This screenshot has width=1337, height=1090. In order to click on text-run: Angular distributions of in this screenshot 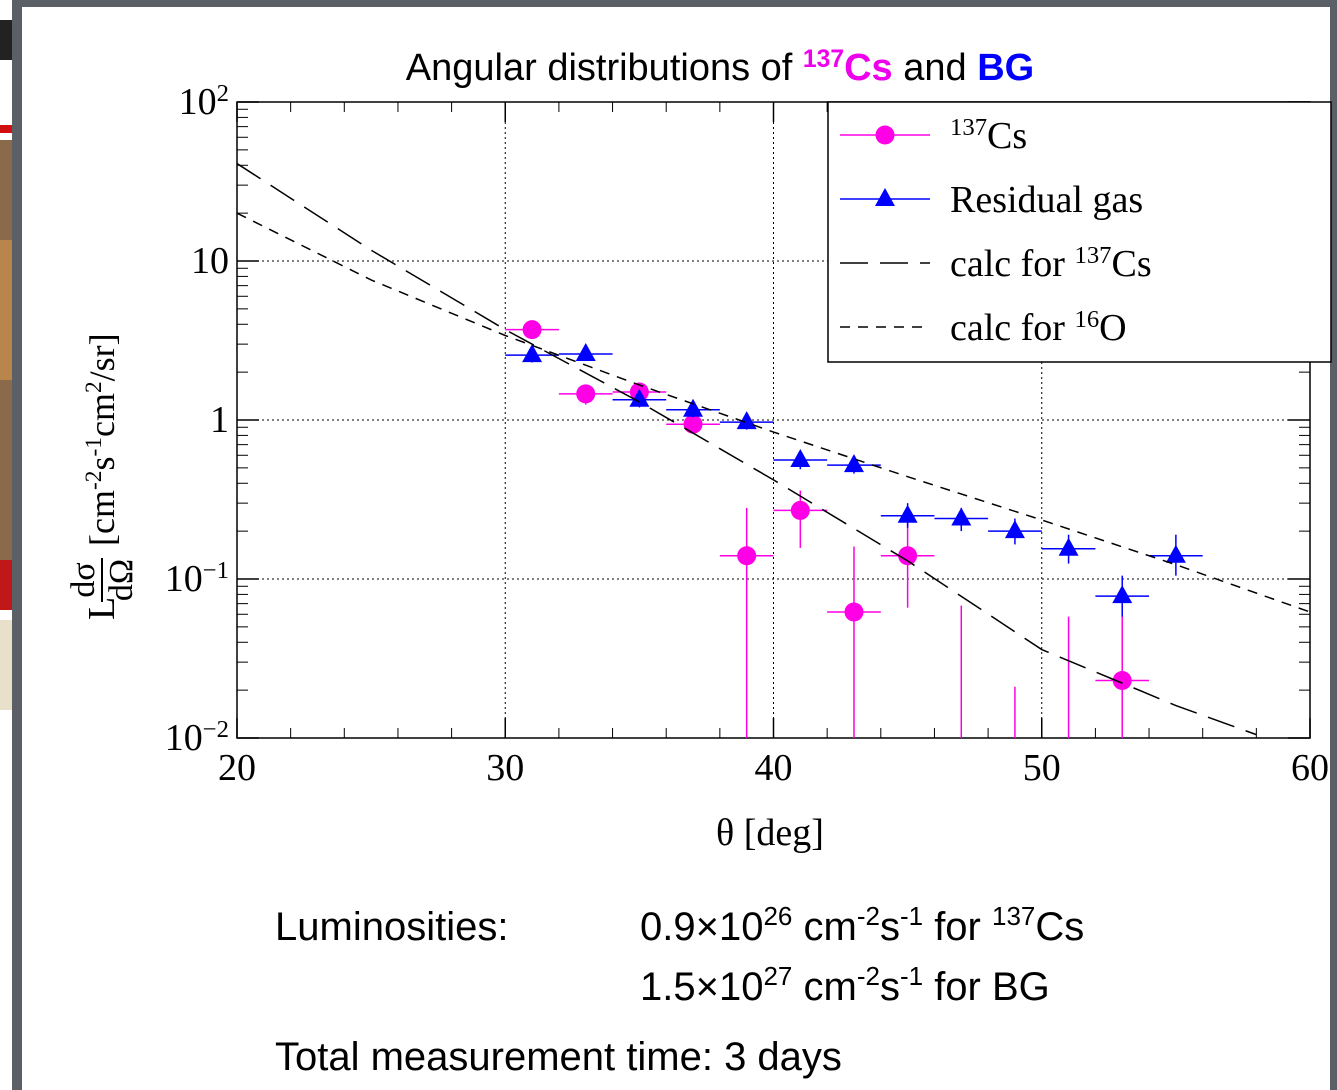, I will do `click(604, 68)`.